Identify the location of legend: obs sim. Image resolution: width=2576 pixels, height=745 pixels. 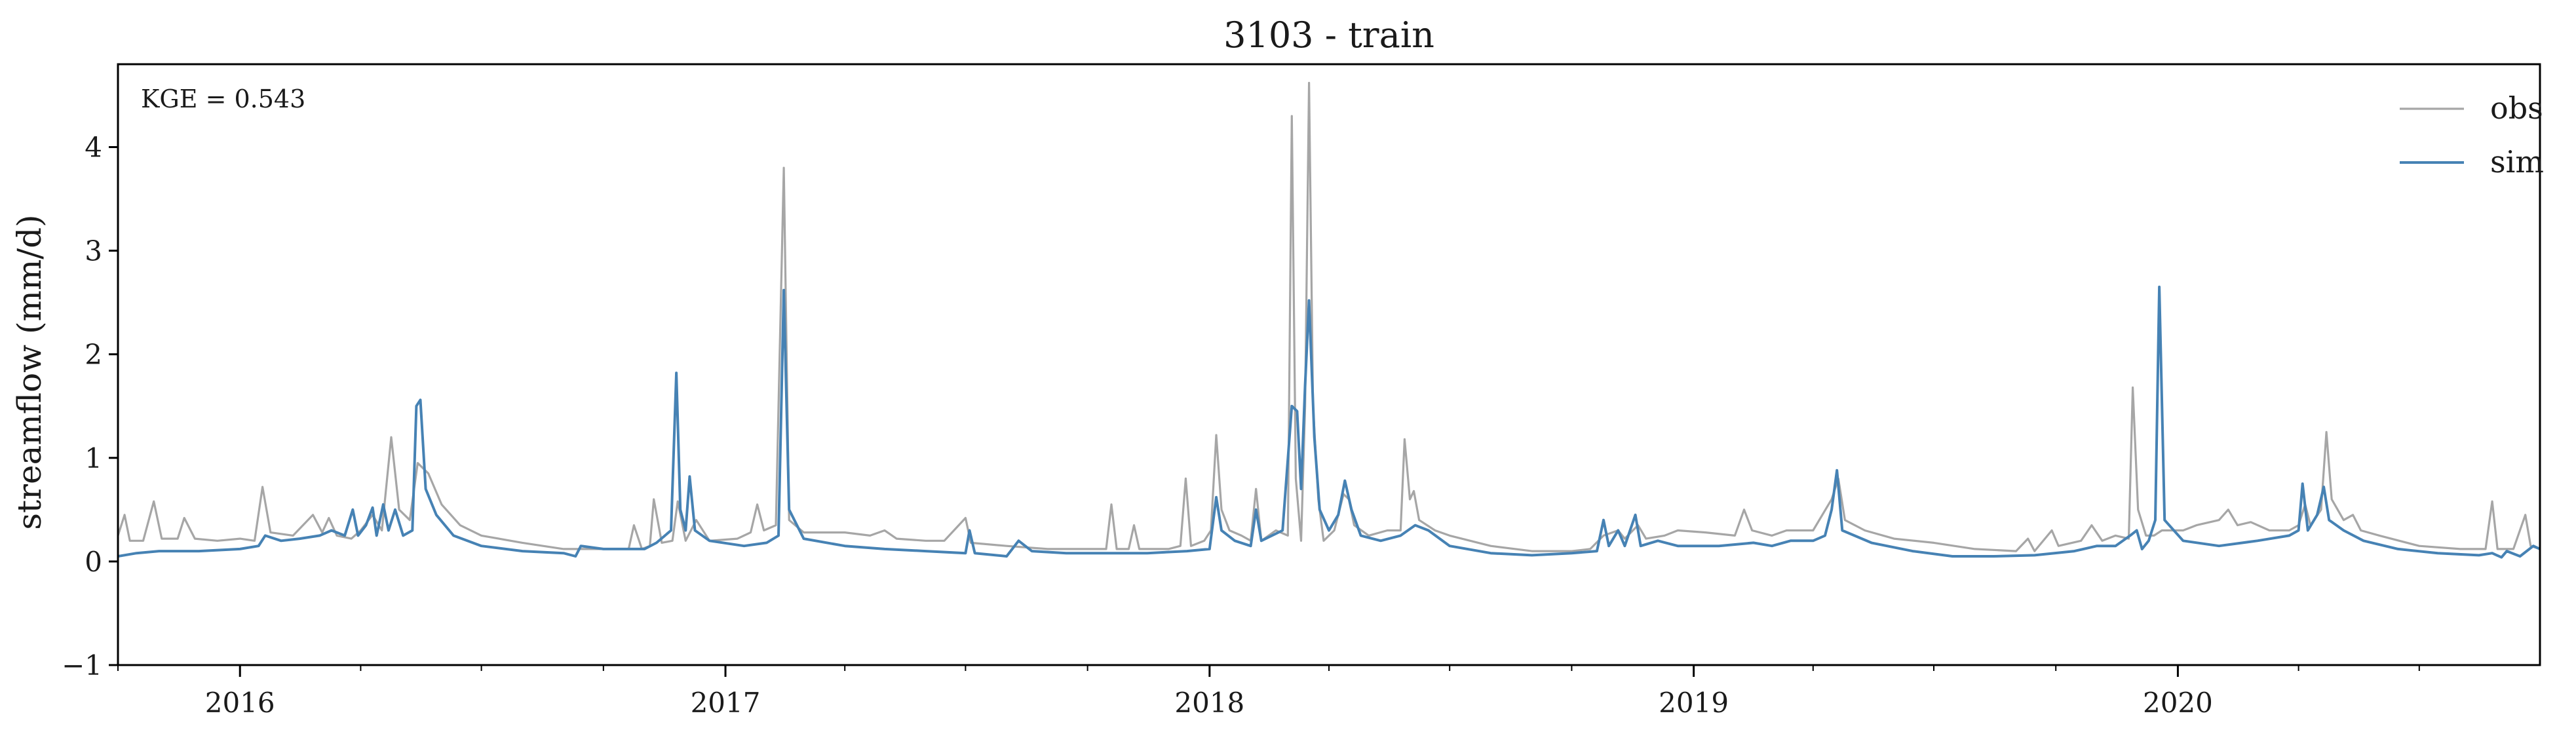
(2472, 135).